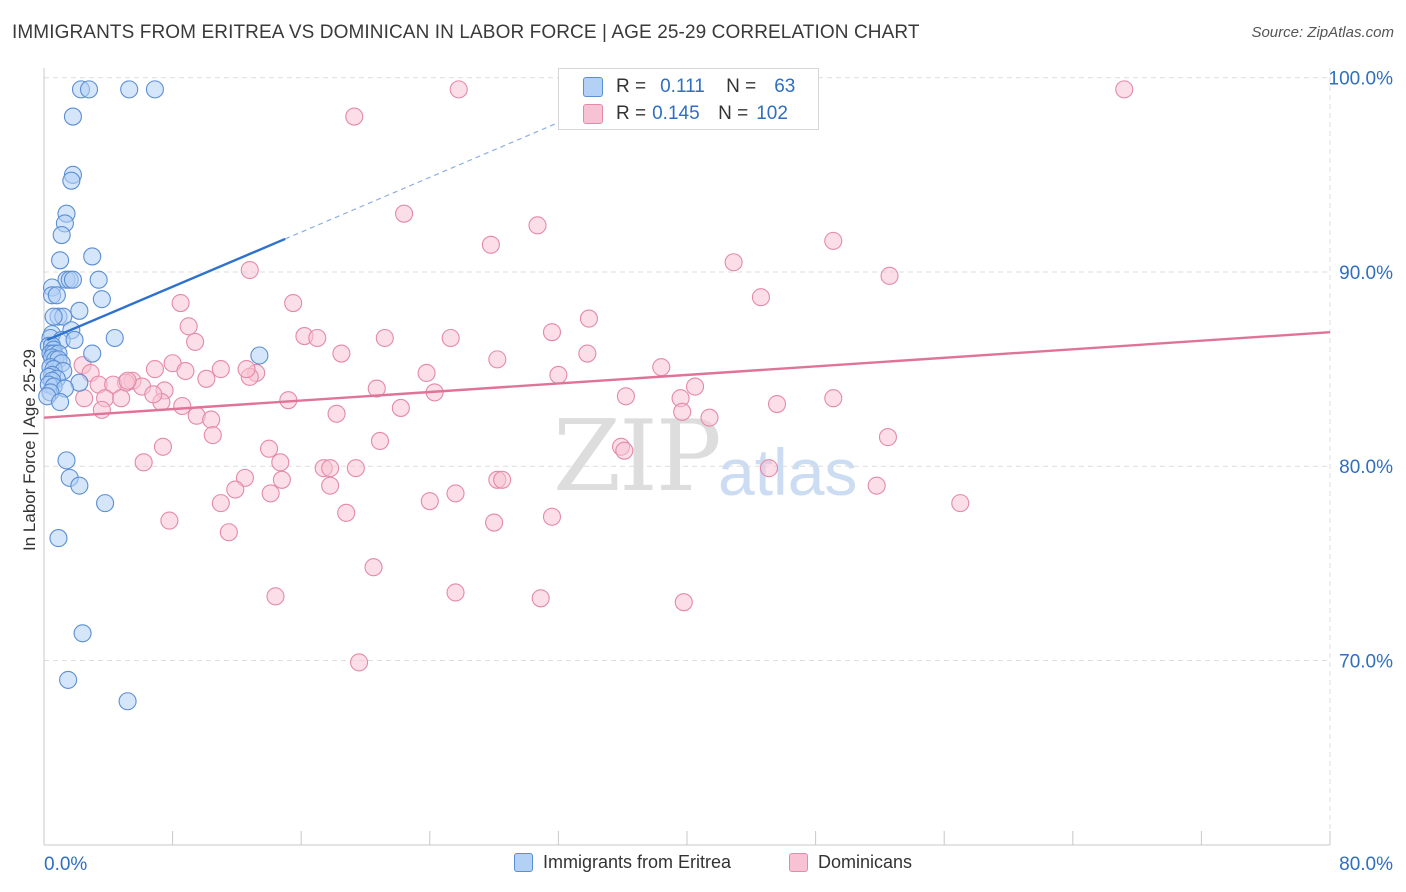 The width and height of the screenshot is (1406, 892). What do you see at coordinates (166, 289) in the screenshot?
I see `eritrea-trend-line` at bounding box center [166, 289].